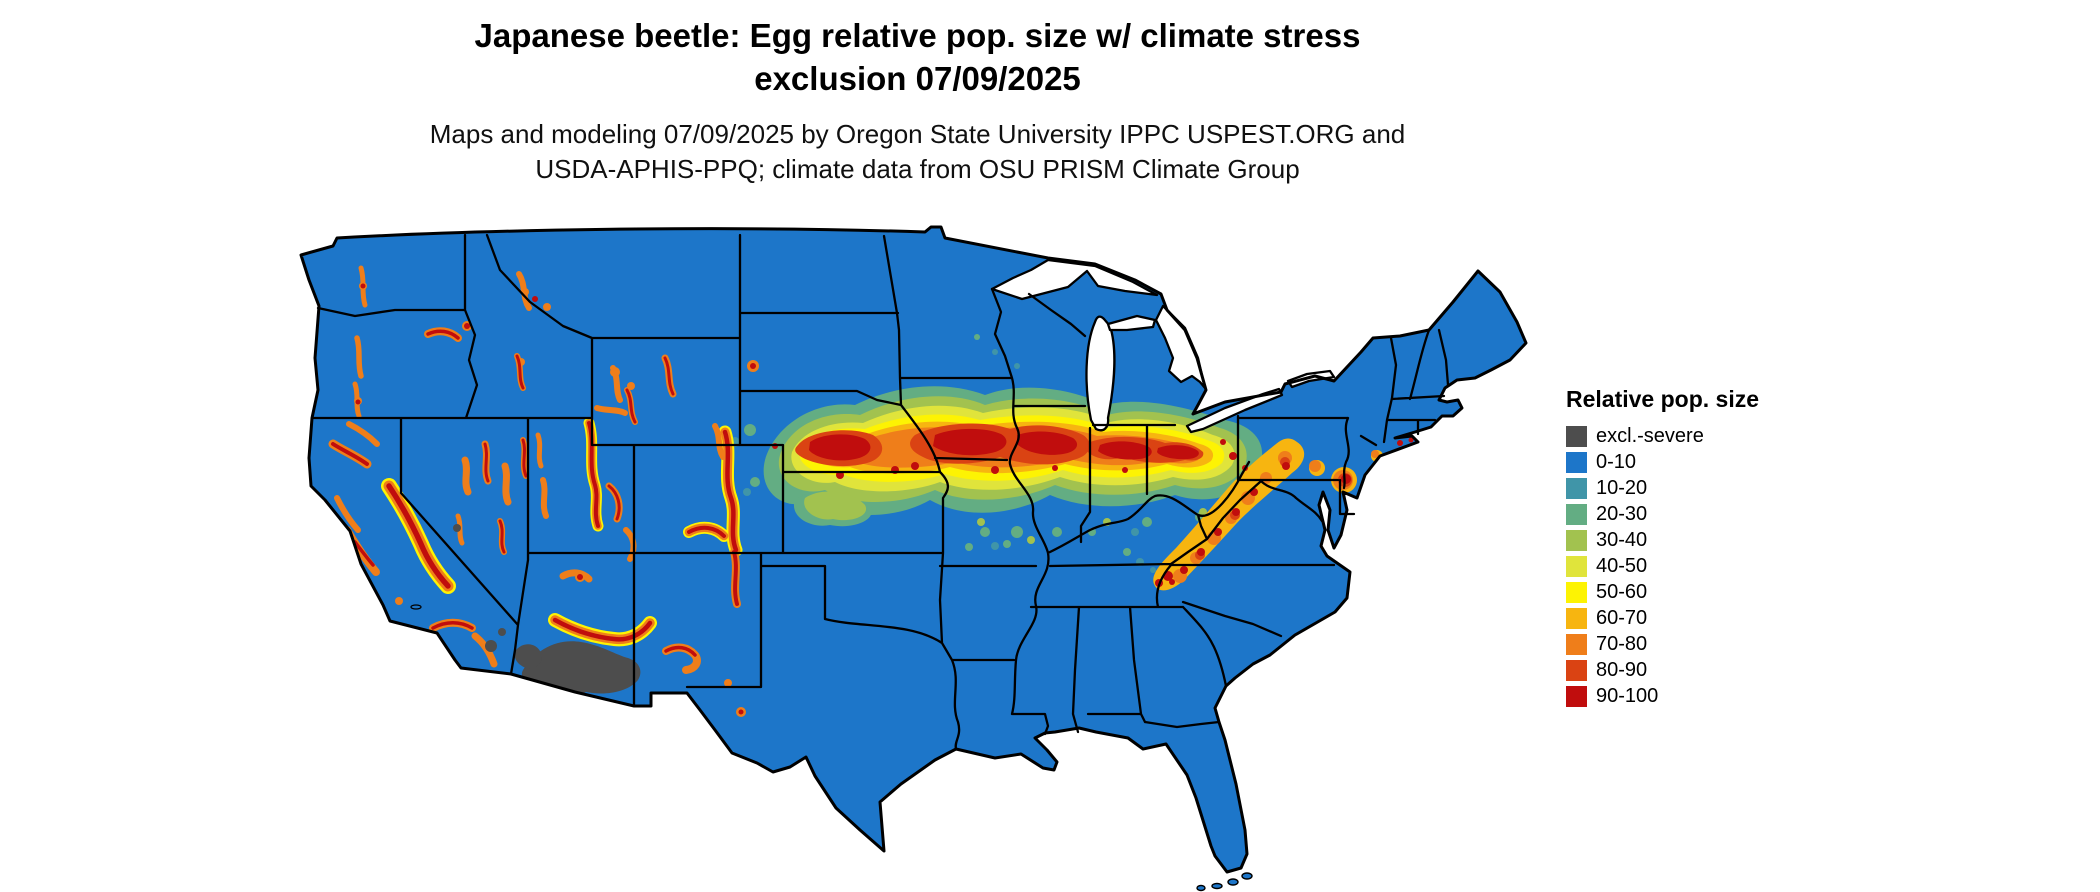 The width and height of the screenshot is (2100, 892). Describe the element at coordinates (1622, 488) in the screenshot. I see `legend-label: 10-20` at that location.